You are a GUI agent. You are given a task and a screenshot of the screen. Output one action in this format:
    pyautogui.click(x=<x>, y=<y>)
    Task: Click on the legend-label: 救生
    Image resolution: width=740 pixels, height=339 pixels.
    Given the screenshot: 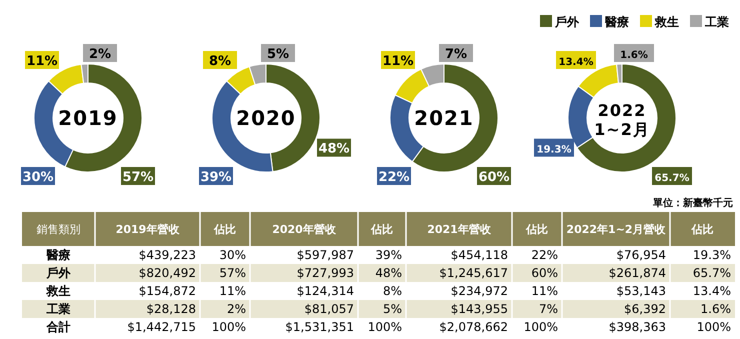 What is the action you would take?
    pyautogui.click(x=666, y=22)
    